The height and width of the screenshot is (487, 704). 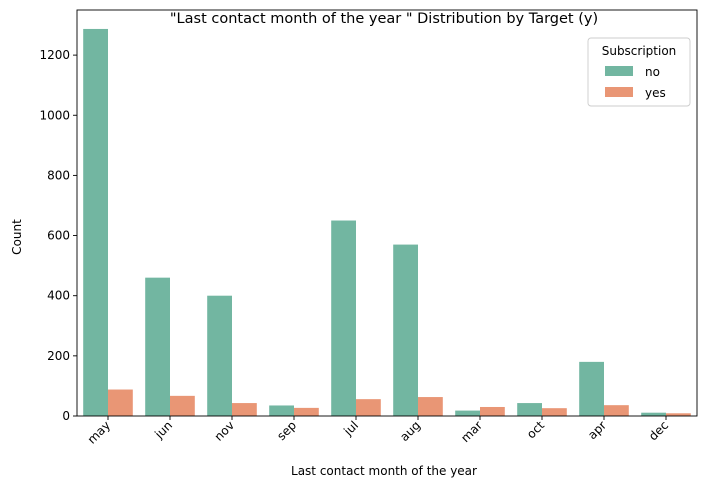 What do you see at coordinates (639, 51) in the screenshot?
I see `legend-title: Subscription` at bounding box center [639, 51].